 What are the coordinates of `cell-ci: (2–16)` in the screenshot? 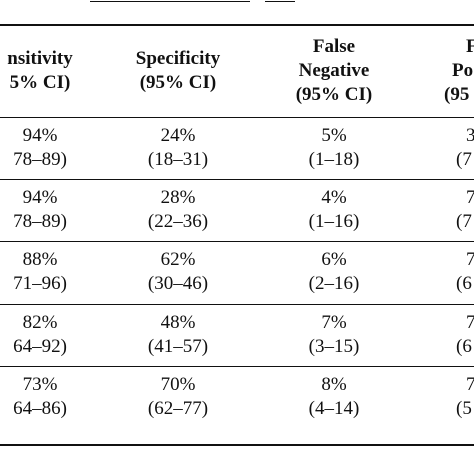 It's located at (334, 283).